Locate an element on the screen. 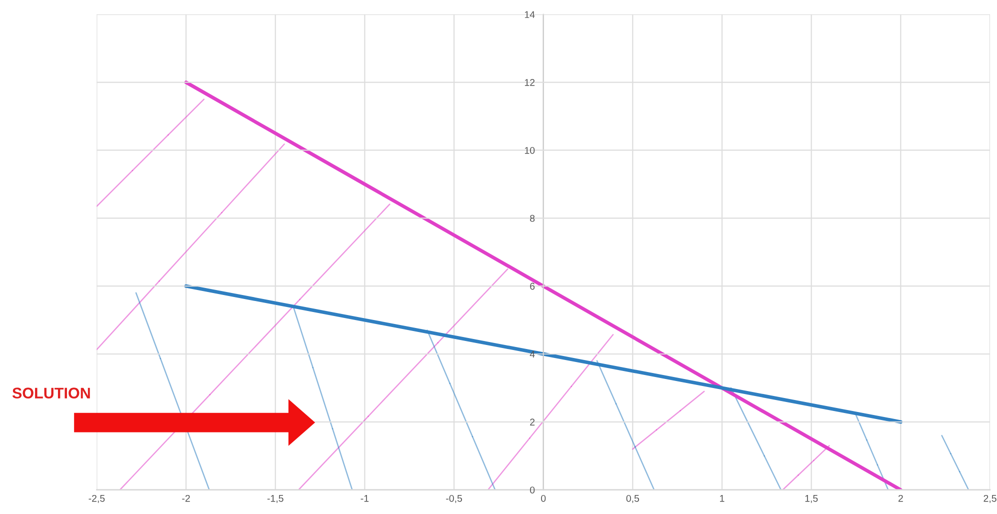 The height and width of the screenshot is (514, 997). y-tick-label: 10 is located at coordinates (529, 150).